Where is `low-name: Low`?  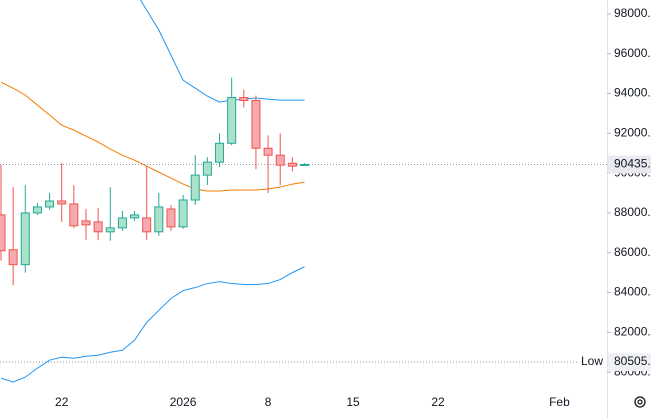
low-name: Low is located at coordinates (592, 361).